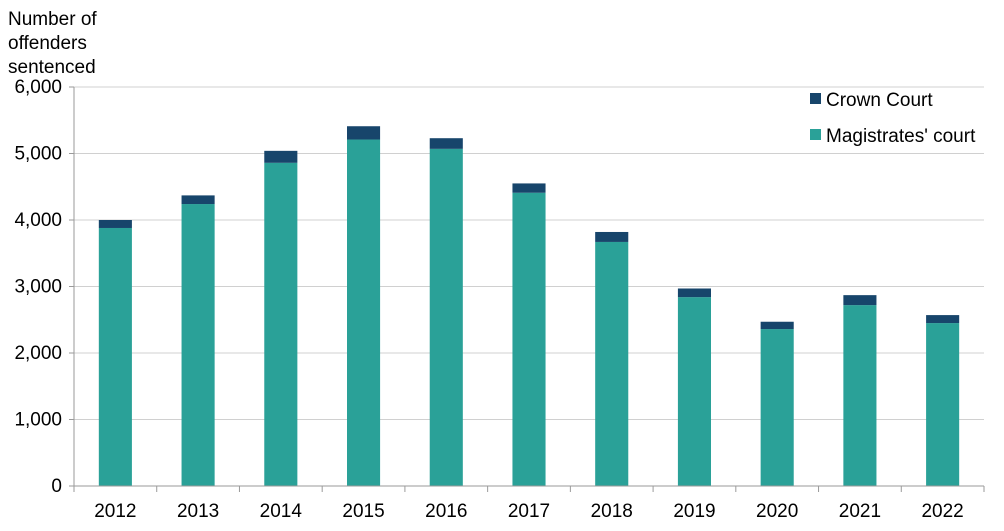 This screenshot has height=531, width=1004. Describe the element at coordinates (694, 511) in the screenshot. I see `x-tick-label: 2019` at that location.